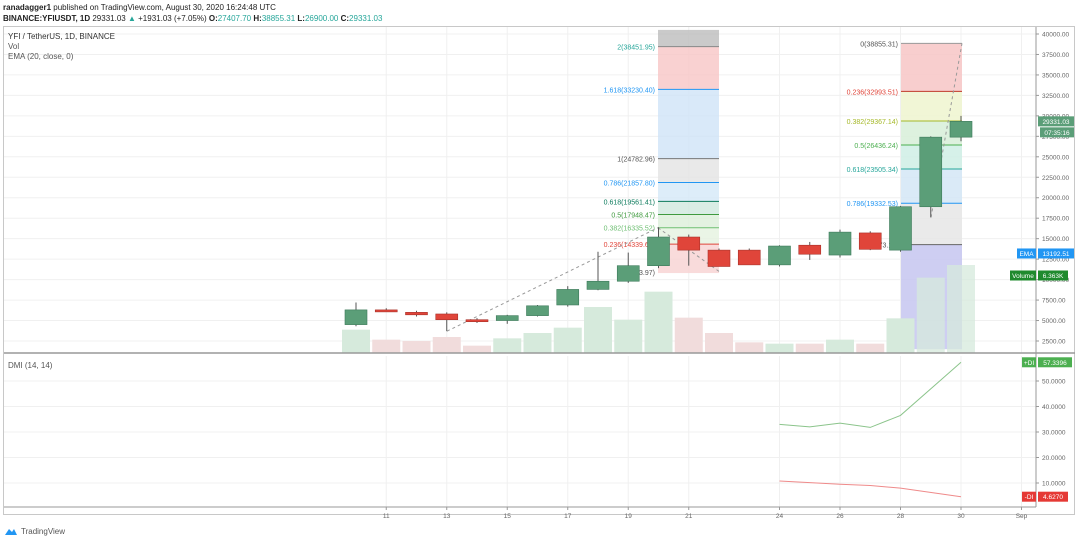  I want to click on close-value: 29331.03, so click(366, 18).